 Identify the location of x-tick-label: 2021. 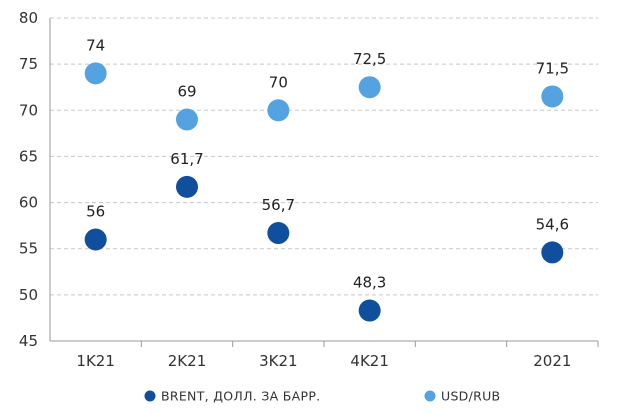
(552, 361).